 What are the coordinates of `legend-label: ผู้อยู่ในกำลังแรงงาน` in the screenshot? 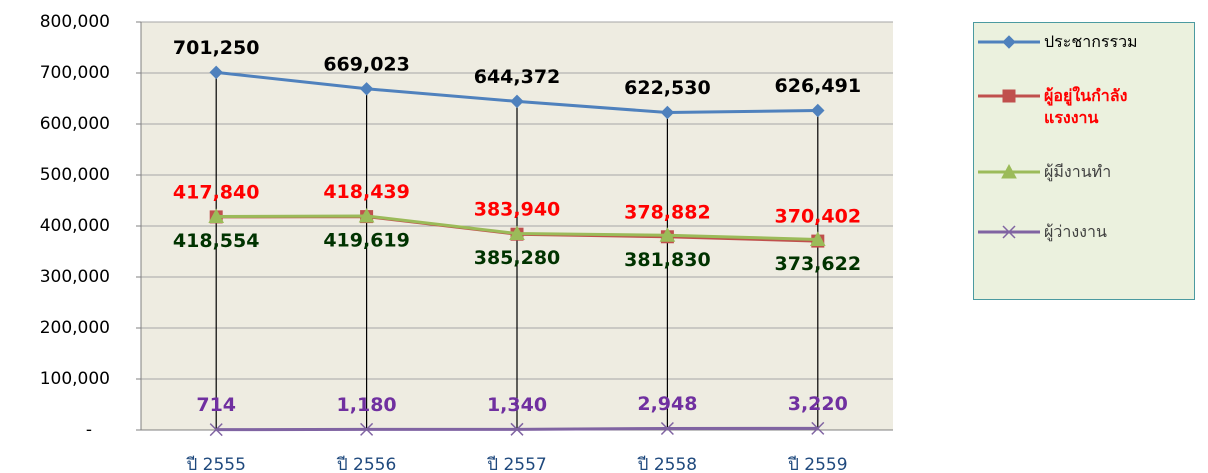 It's located at (1086, 106).